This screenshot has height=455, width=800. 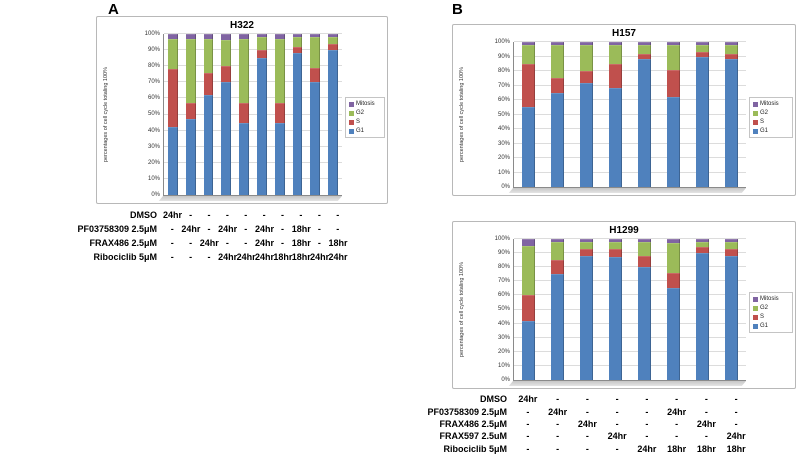 I want to click on y-axis-title: percentages of cell cycle totaling 100%, so click(x=106, y=117).